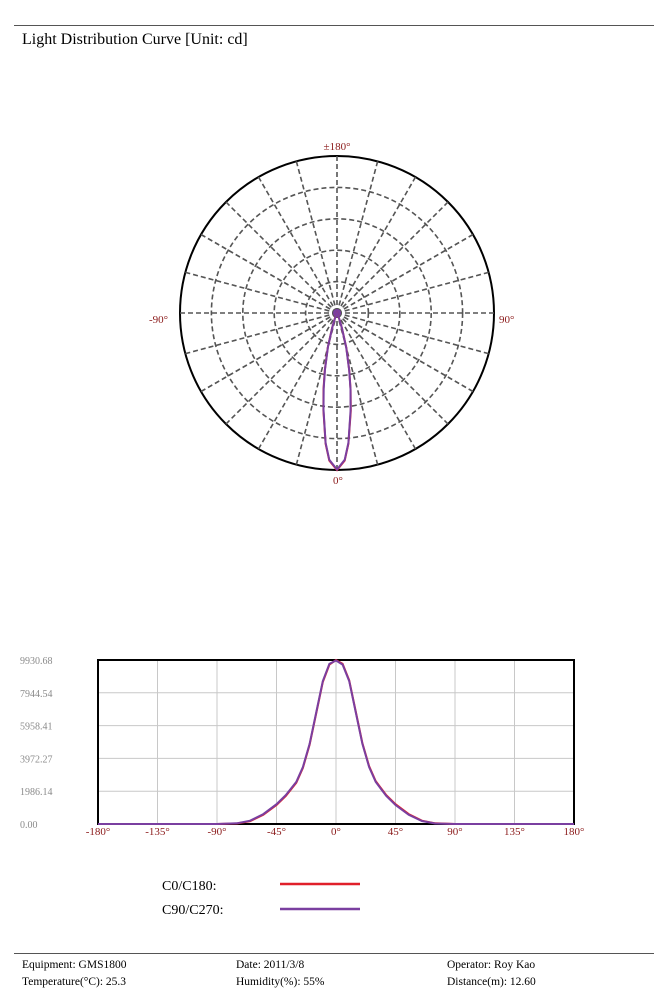  Describe the element at coordinates (192, 910) in the screenshot. I see `legend-label-c90: C90/C270:` at that location.